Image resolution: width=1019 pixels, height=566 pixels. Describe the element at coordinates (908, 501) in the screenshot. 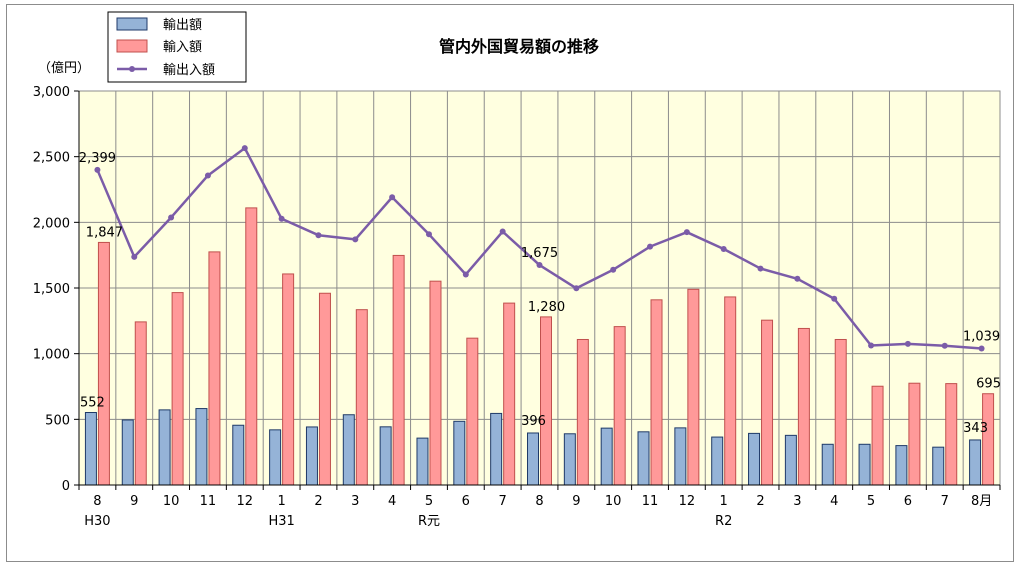

I see `x-tick-label: 6` at that location.